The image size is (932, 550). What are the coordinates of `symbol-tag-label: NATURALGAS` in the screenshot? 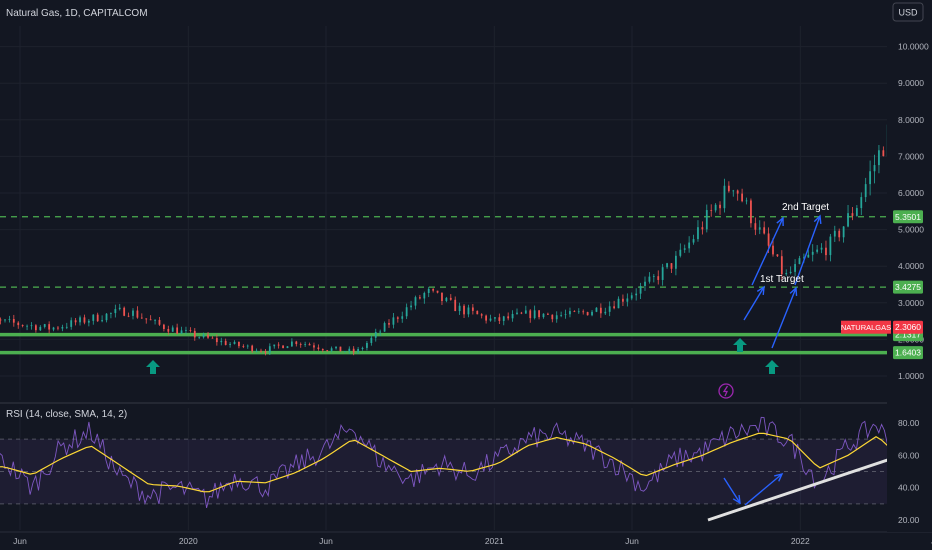 It's located at (866, 327).